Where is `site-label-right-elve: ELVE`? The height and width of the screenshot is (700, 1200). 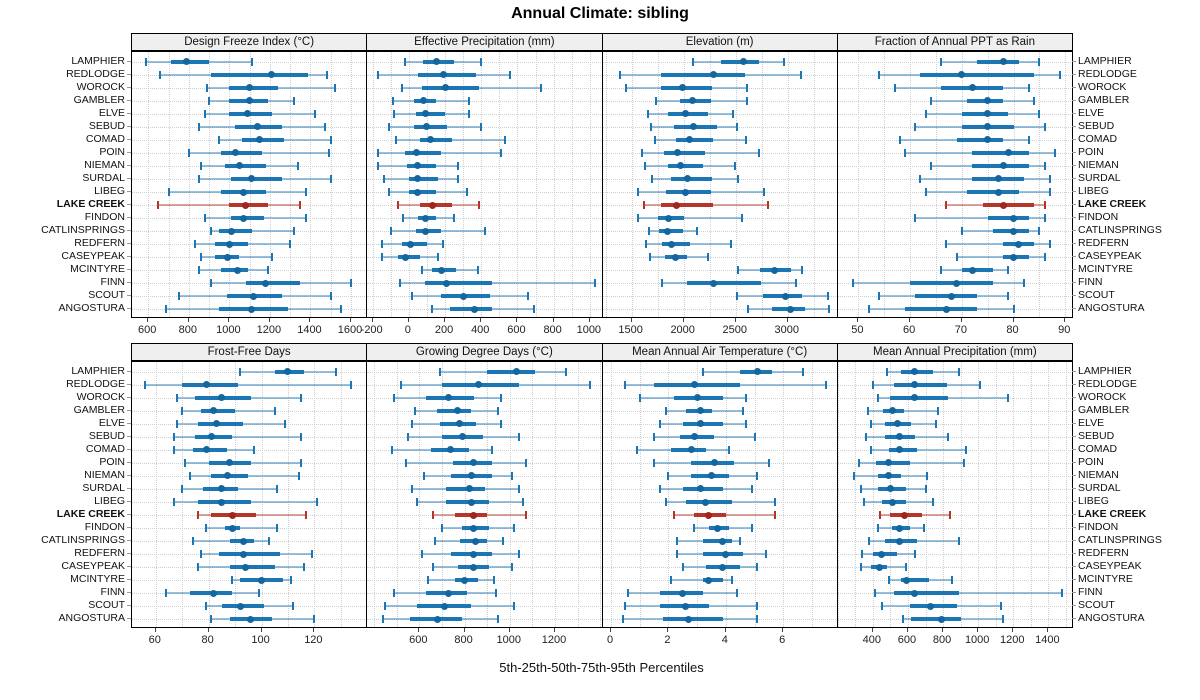 site-label-right-elve: ELVE is located at coordinates (1091, 112).